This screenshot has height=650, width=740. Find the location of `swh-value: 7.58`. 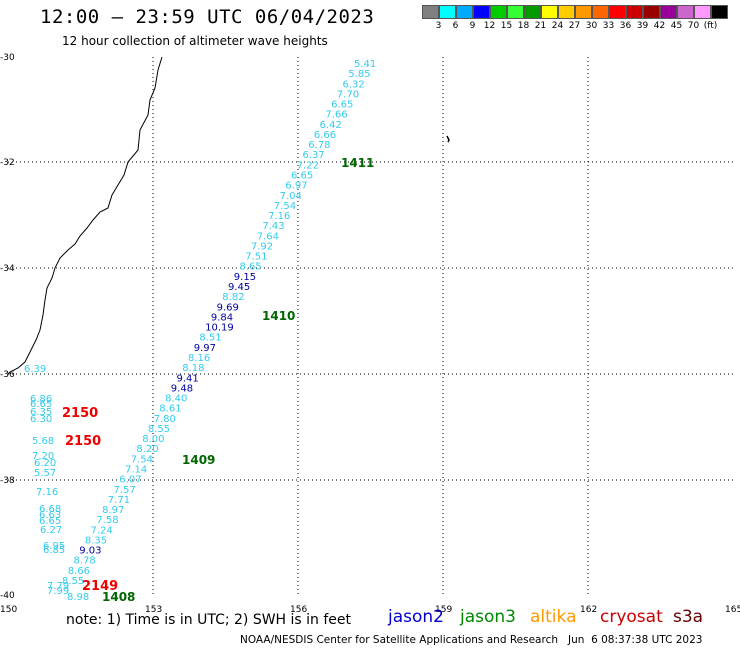

swh-value: 7.58 is located at coordinates (107, 520).